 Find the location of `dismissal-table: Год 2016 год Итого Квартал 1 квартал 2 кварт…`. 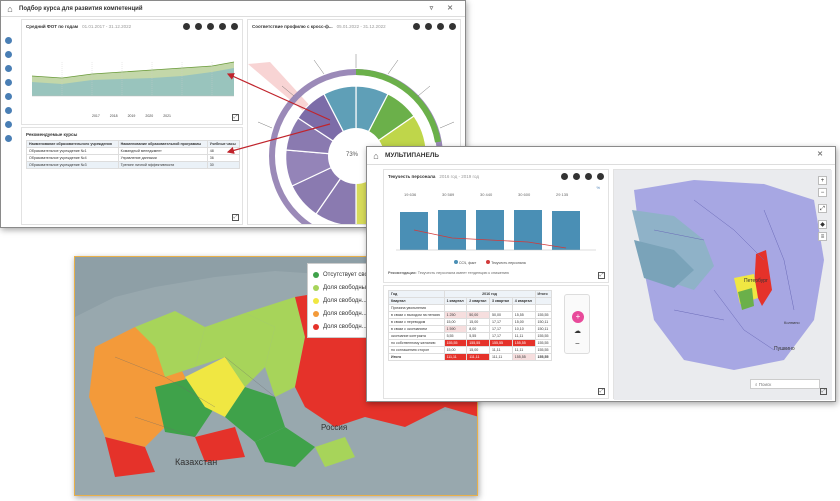

dismissal-table: Год 2016 год Итого Квартал 1 квартал 2 кварт… is located at coordinates (470, 325).